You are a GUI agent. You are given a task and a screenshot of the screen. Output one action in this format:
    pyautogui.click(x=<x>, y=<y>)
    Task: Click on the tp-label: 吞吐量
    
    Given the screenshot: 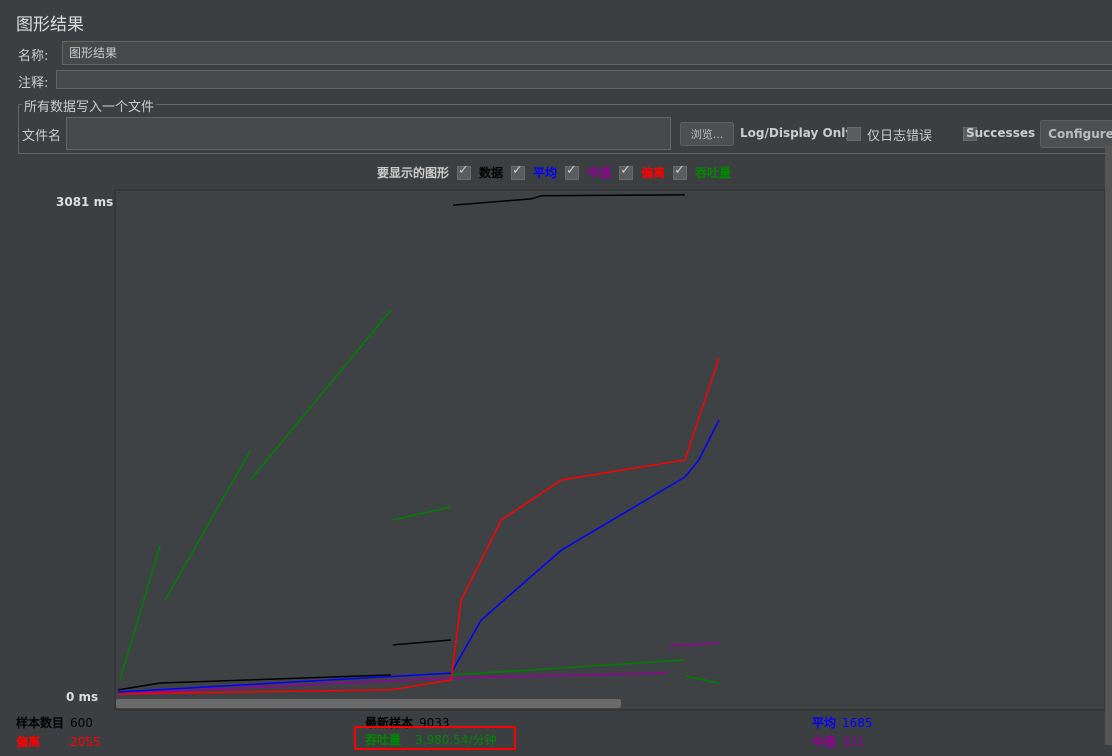 What is the action you would take?
    pyautogui.click(x=383, y=740)
    